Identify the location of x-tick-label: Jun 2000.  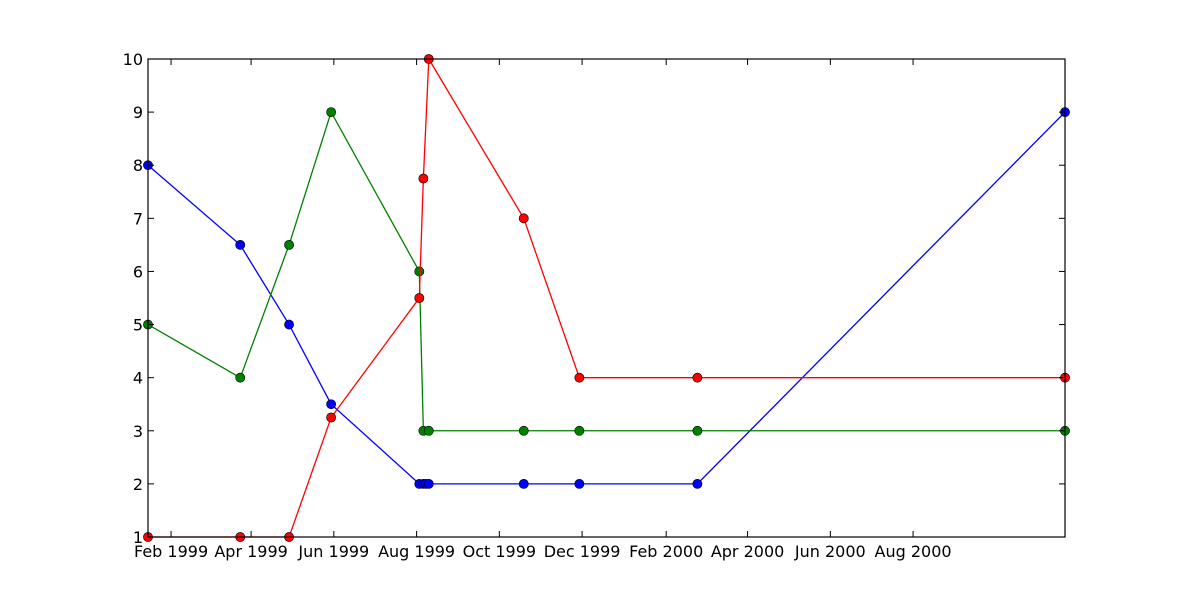
(830, 551).